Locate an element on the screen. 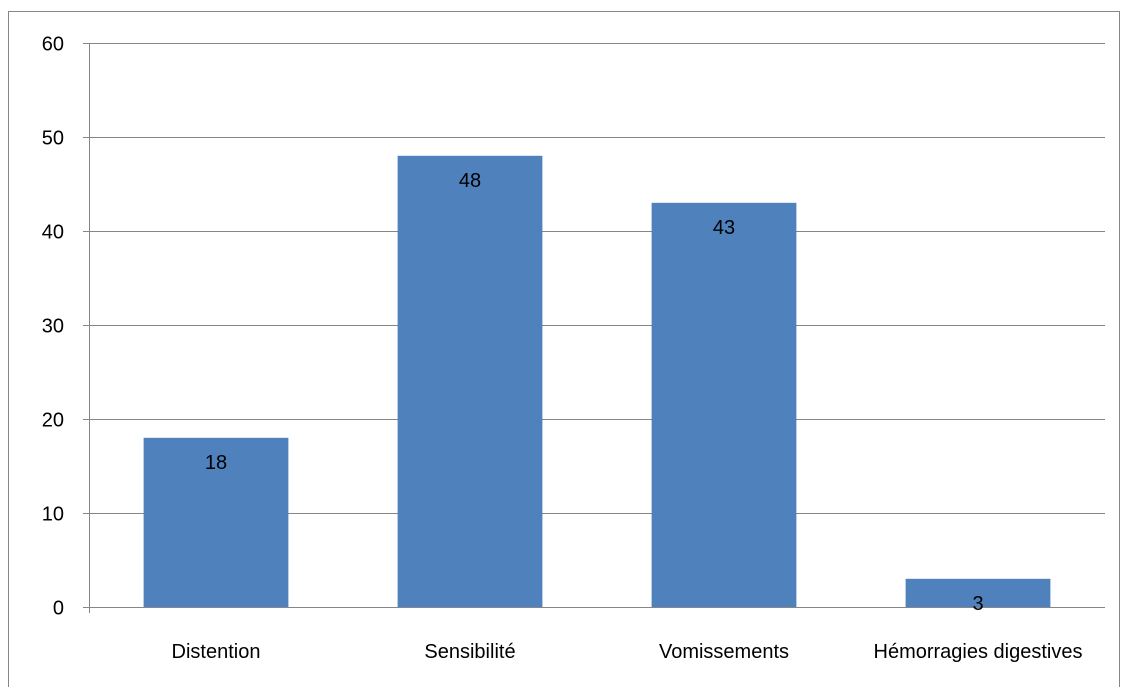  data-label: 48 is located at coordinates (470, 181).